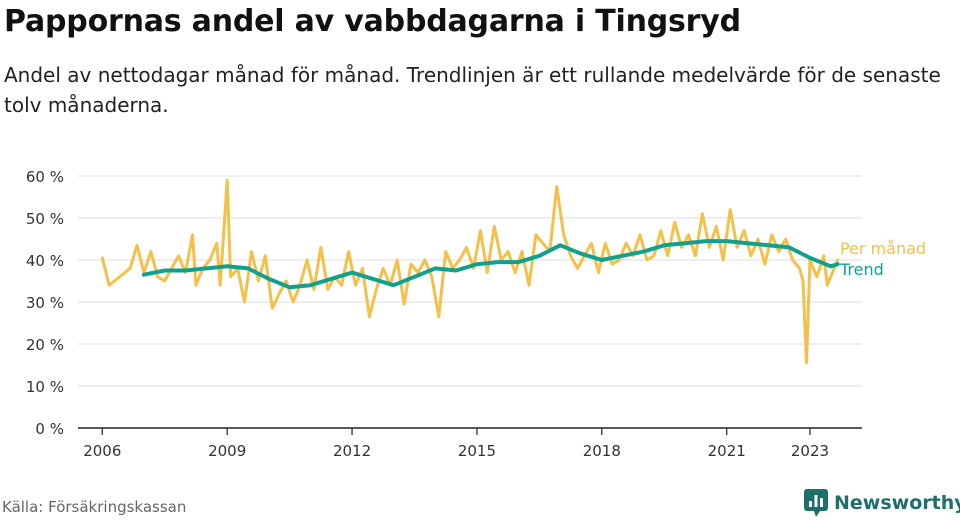  Describe the element at coordinates (490, 264) in the screenshot. I see `series-line-trend` at that location.